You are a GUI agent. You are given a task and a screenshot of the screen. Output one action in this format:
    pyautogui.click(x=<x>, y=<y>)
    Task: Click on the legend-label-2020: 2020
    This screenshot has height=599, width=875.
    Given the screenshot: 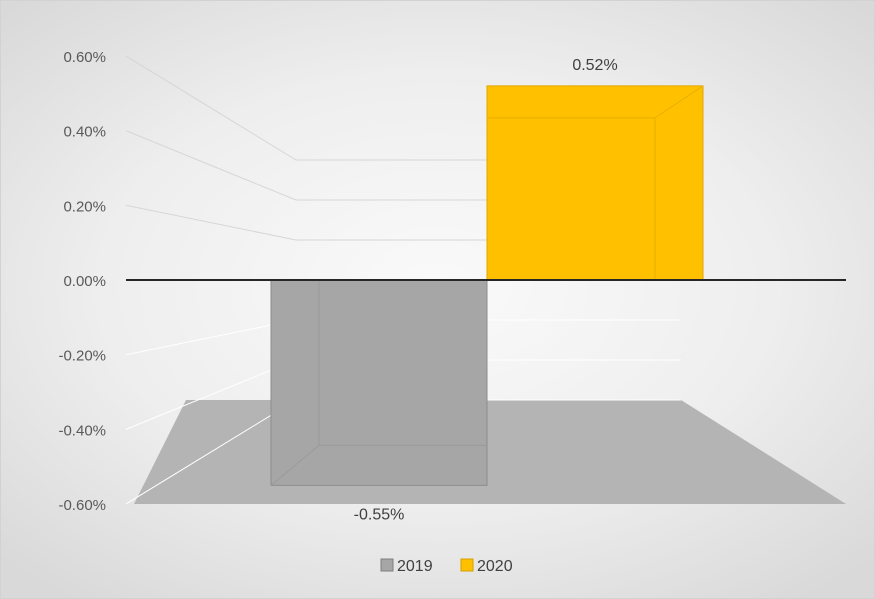 What is the action you would take?
    pyautogui.click(x=495, y=566)
    